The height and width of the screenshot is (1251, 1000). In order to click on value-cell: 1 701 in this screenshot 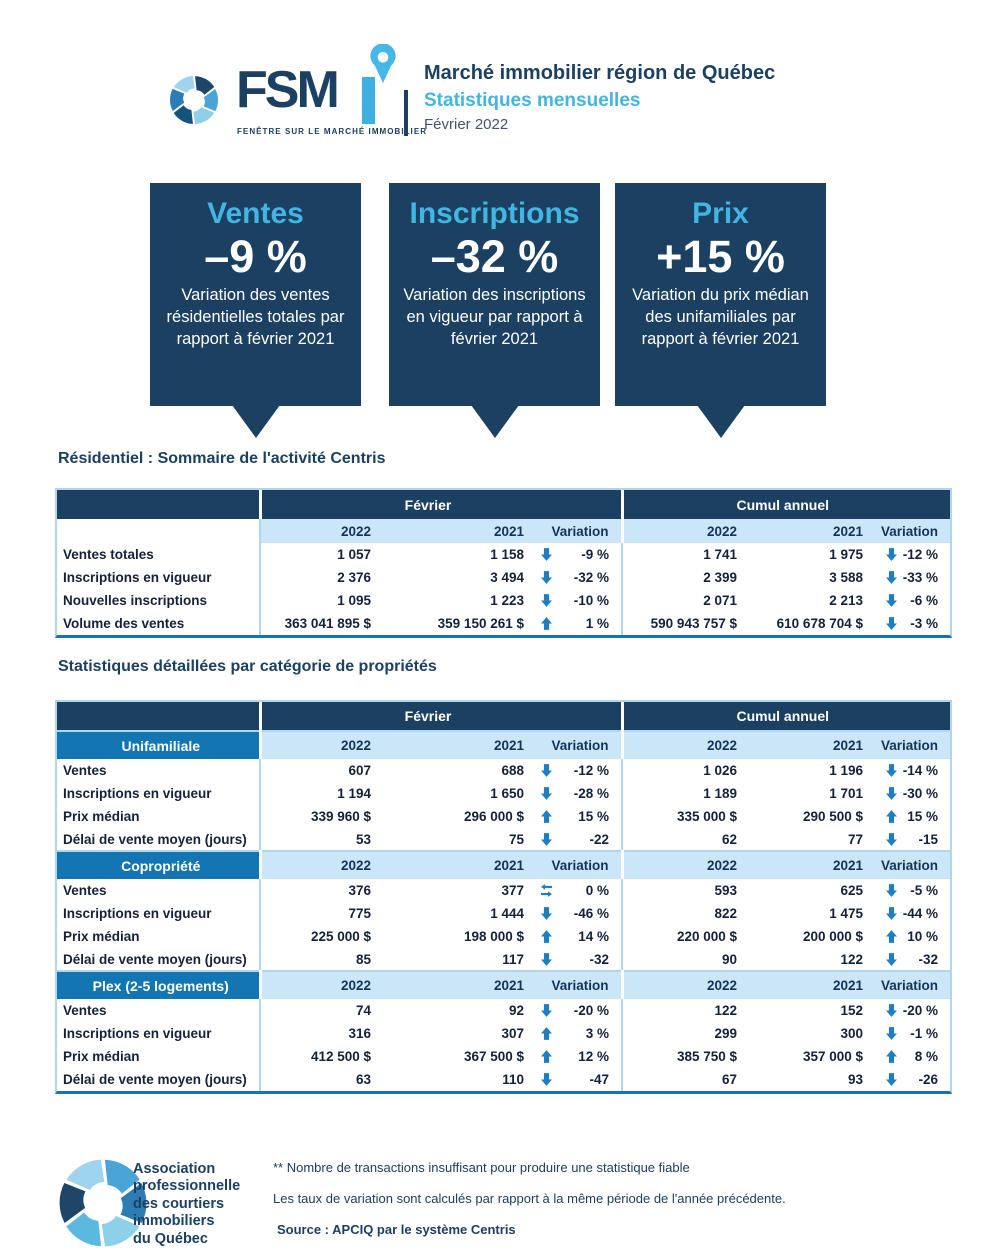, I will do `click(812, 793)`.